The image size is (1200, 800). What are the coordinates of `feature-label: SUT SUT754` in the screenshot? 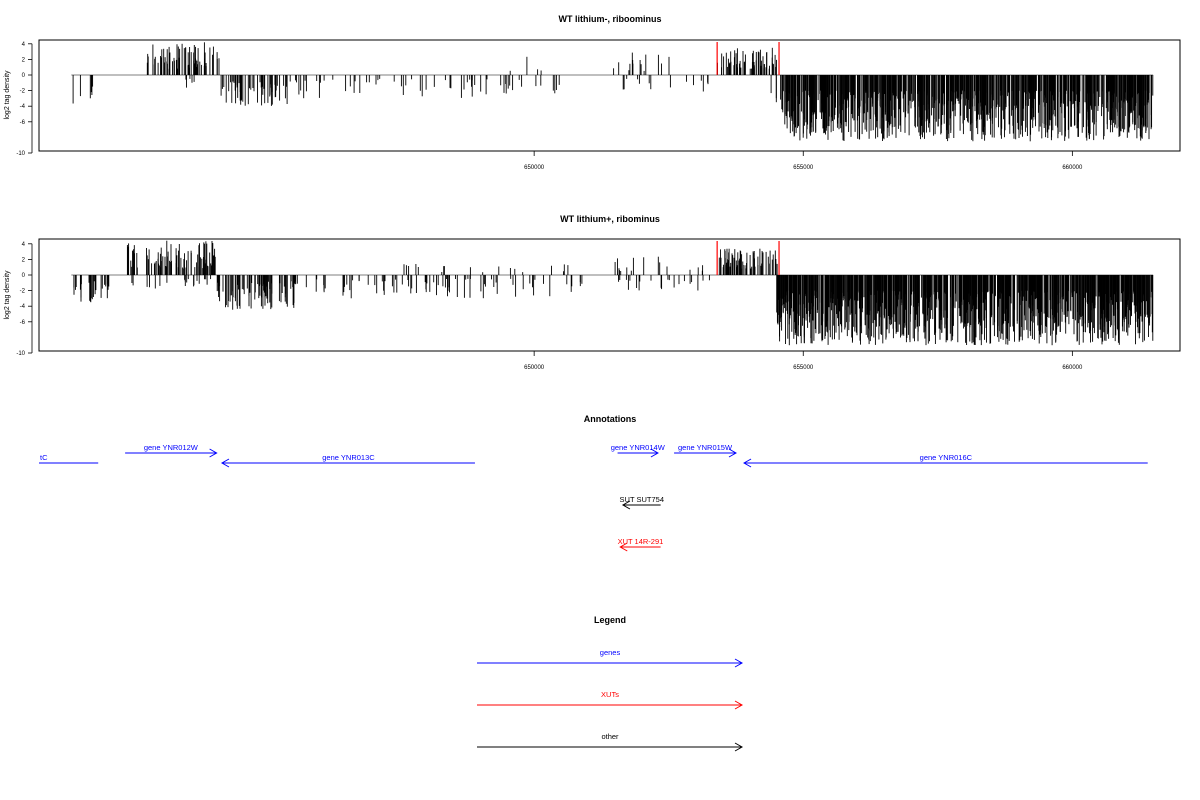 It's located at (642, 499).